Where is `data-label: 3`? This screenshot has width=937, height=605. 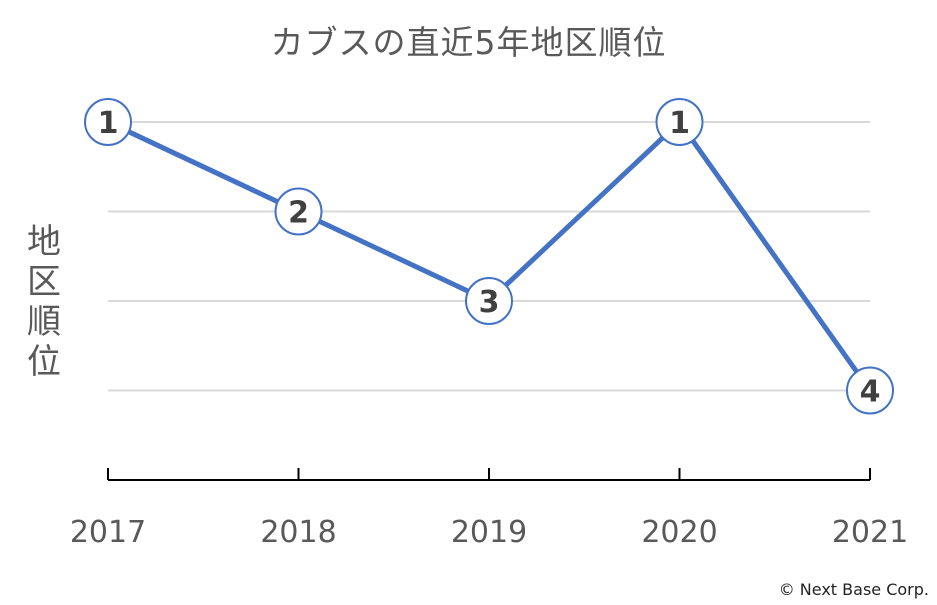 data-label: 3 is located at coordinates (489, 302).